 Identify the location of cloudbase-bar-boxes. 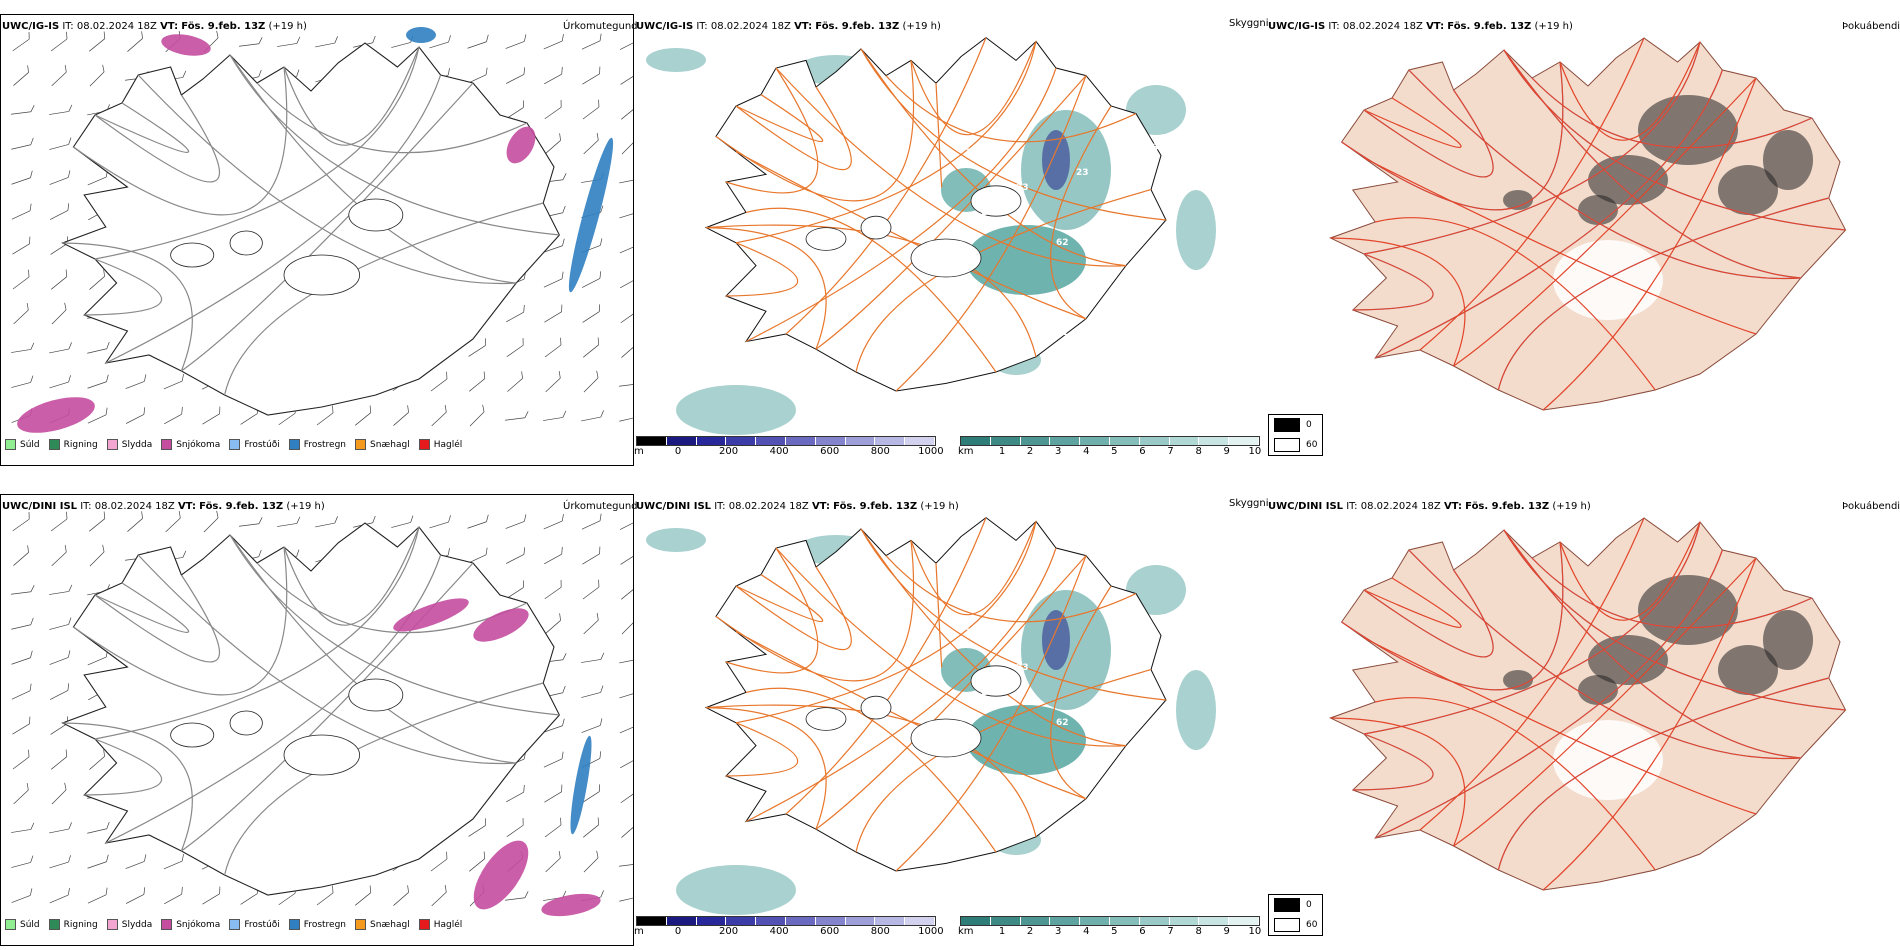
(786, 441).